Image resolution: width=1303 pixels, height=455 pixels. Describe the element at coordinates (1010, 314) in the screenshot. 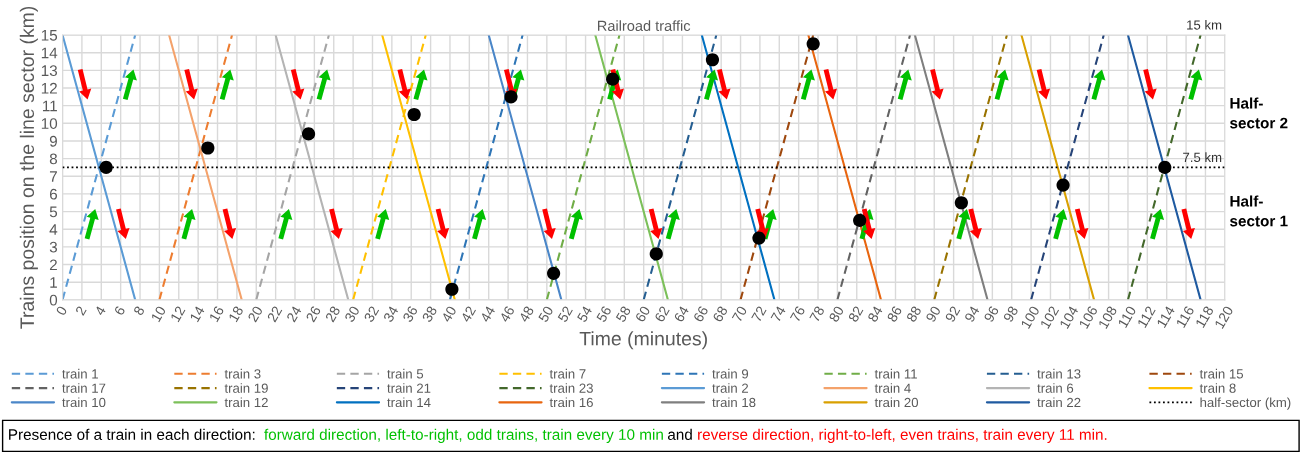

I see `x-tick-label: 98` at that location.